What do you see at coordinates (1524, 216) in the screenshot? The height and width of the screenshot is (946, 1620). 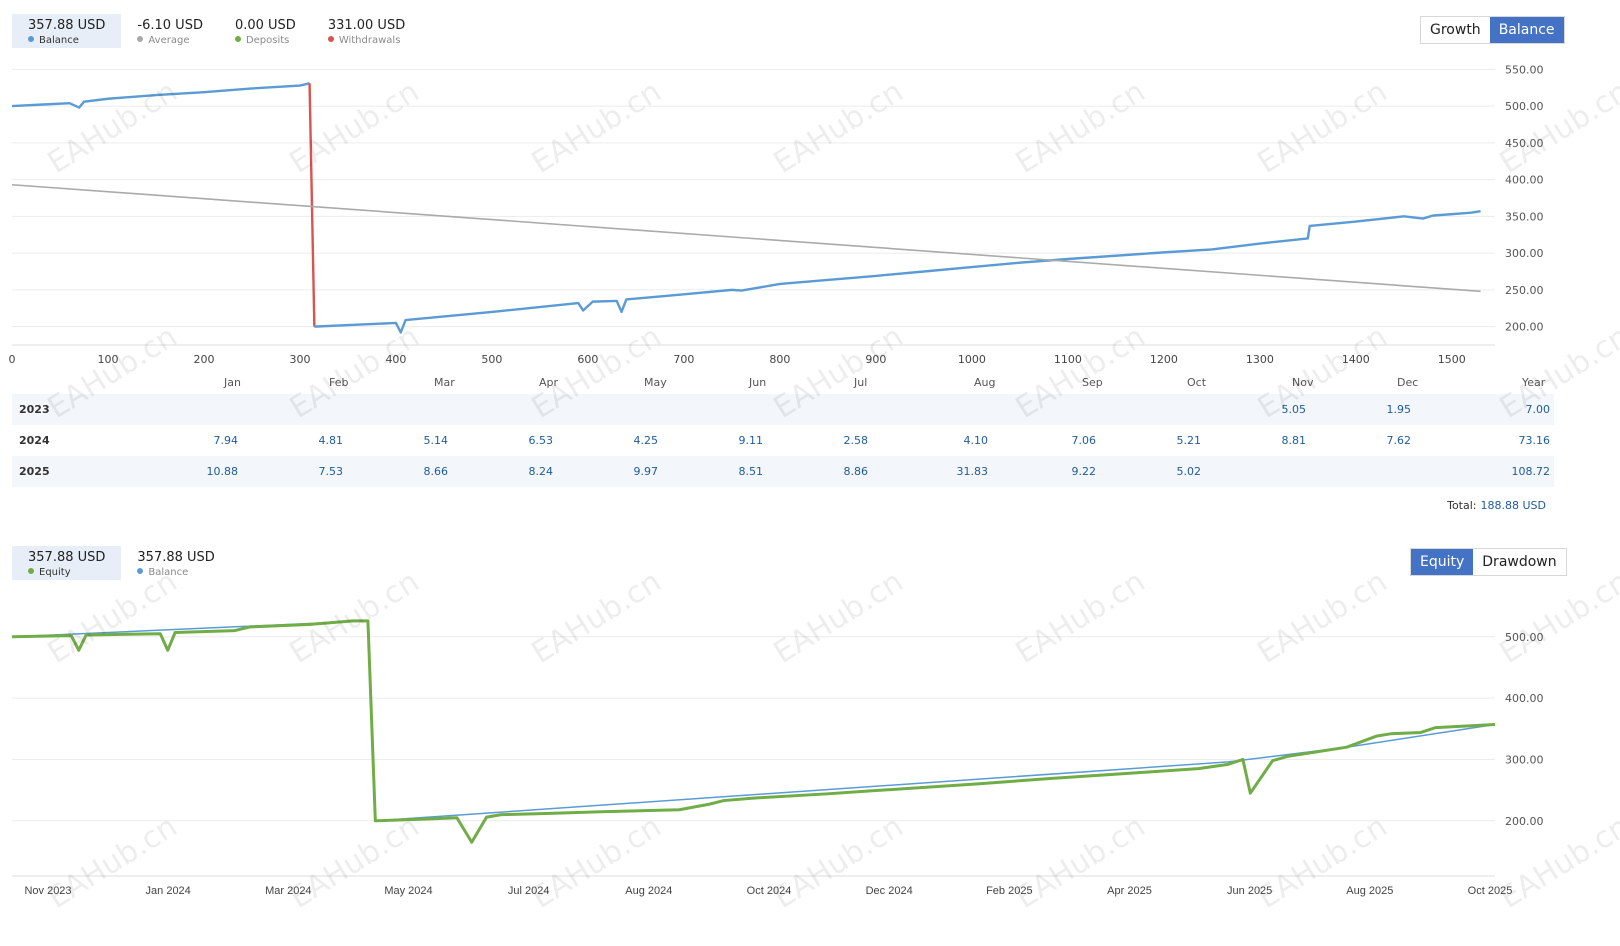 I see `y-tick-label: 350.00` at bounding box center [1524, 216].